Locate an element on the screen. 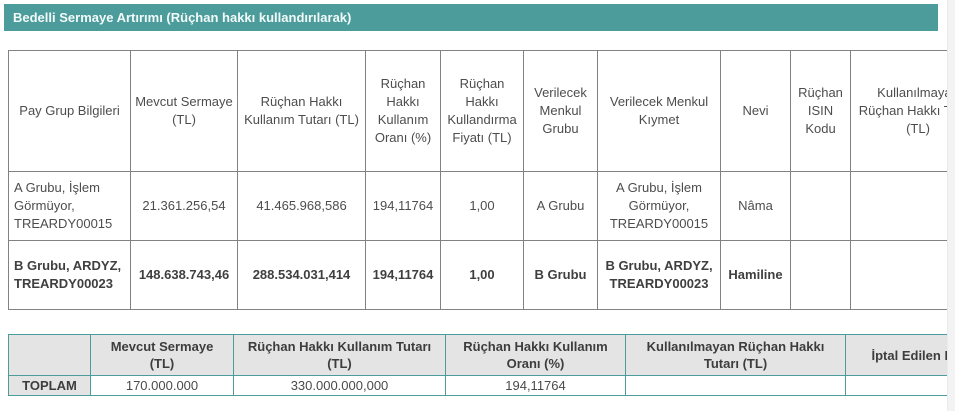  totals-header-iptal-edilen-tutar: İptal Edilen Pay Tutarı (TL) is located at coordinates (897, 355).